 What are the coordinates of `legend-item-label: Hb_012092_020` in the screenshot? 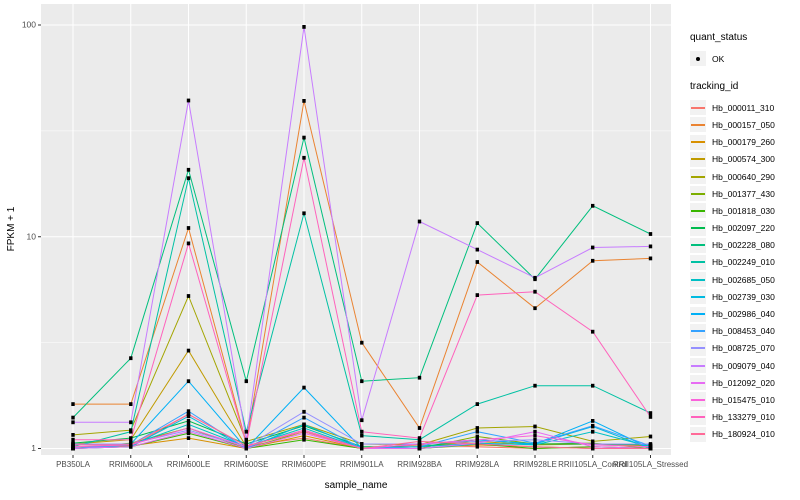 It's located at (743, 382).